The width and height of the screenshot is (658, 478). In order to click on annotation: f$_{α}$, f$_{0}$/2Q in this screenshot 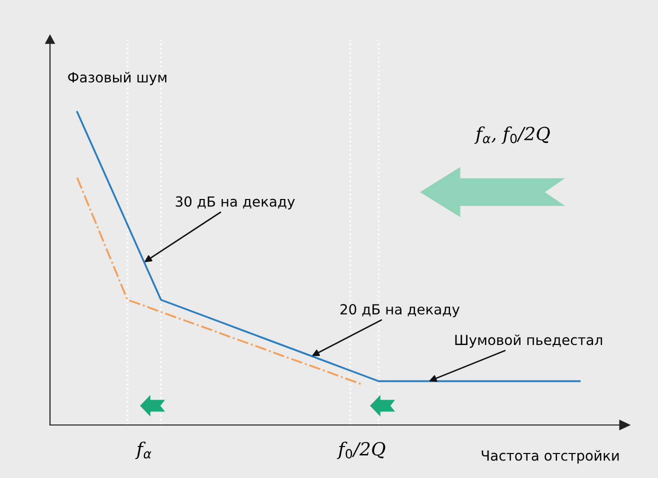, I will do `click(512, 135)`.